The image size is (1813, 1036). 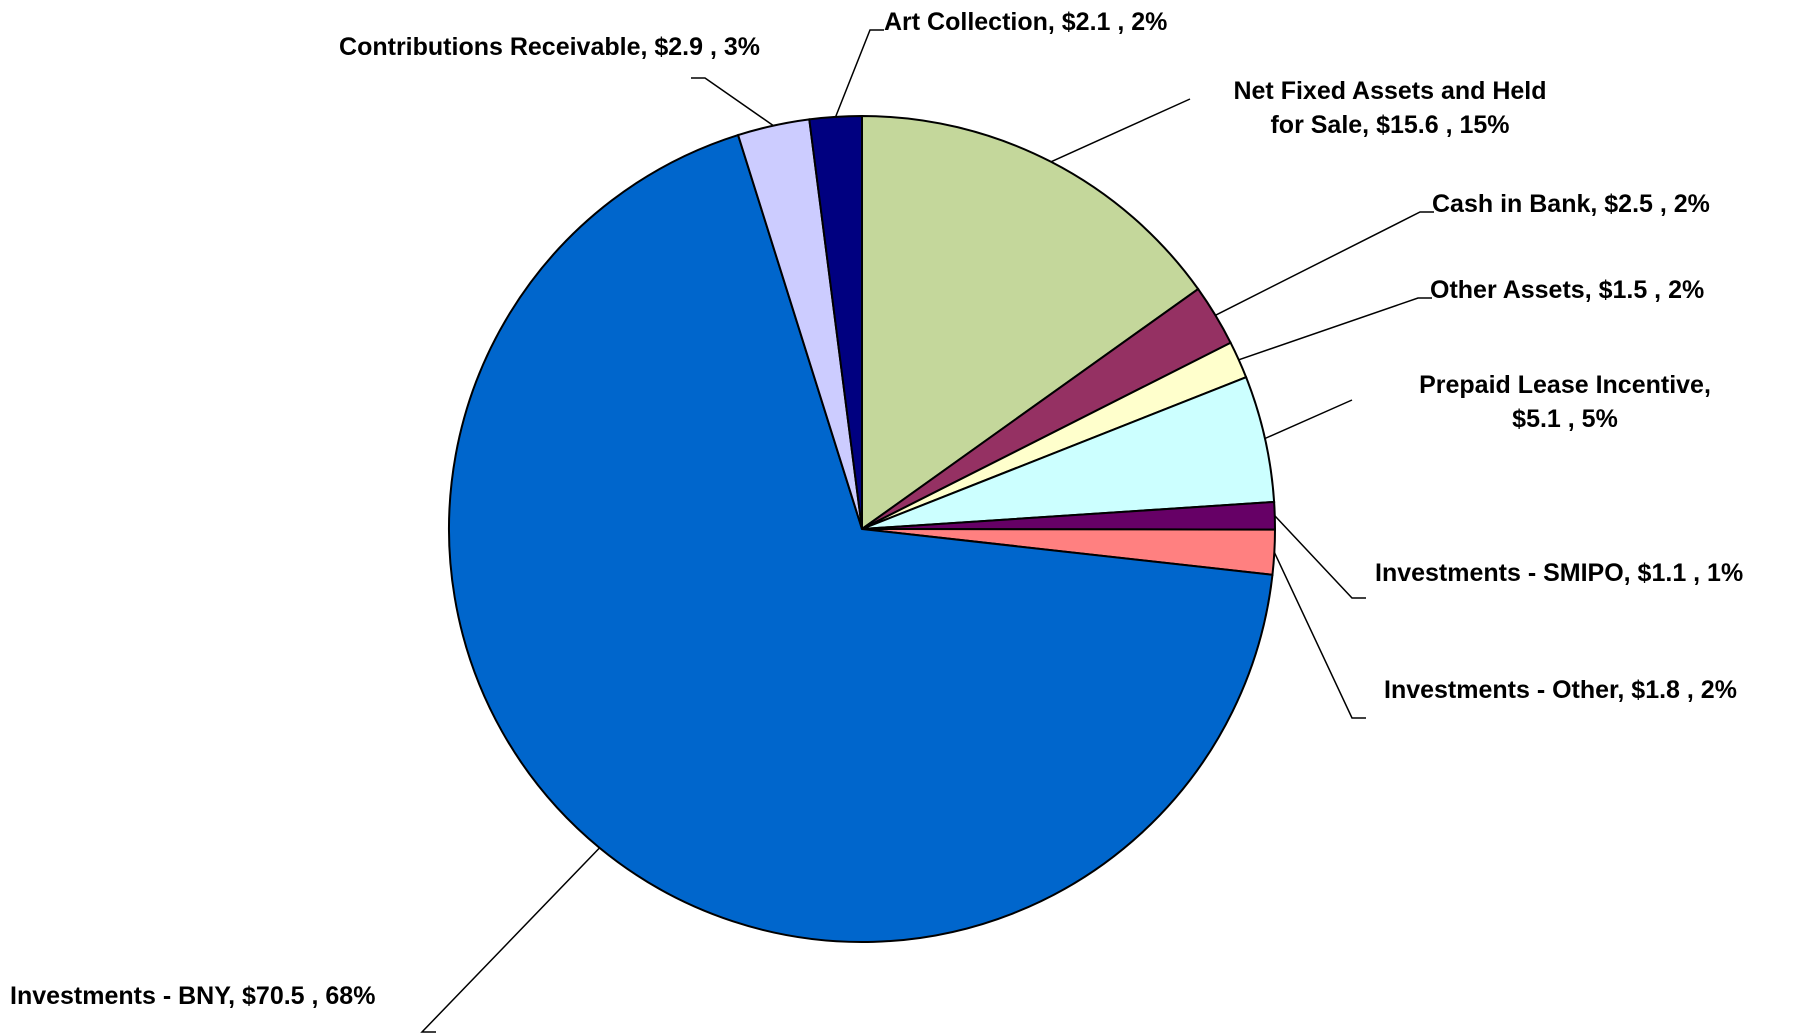 What do you see at coordinates (1025, 22) in the screenshot?
I see `slice-label: Art Collection, $2.1 , 2%` at bounding box center [1025, 22].